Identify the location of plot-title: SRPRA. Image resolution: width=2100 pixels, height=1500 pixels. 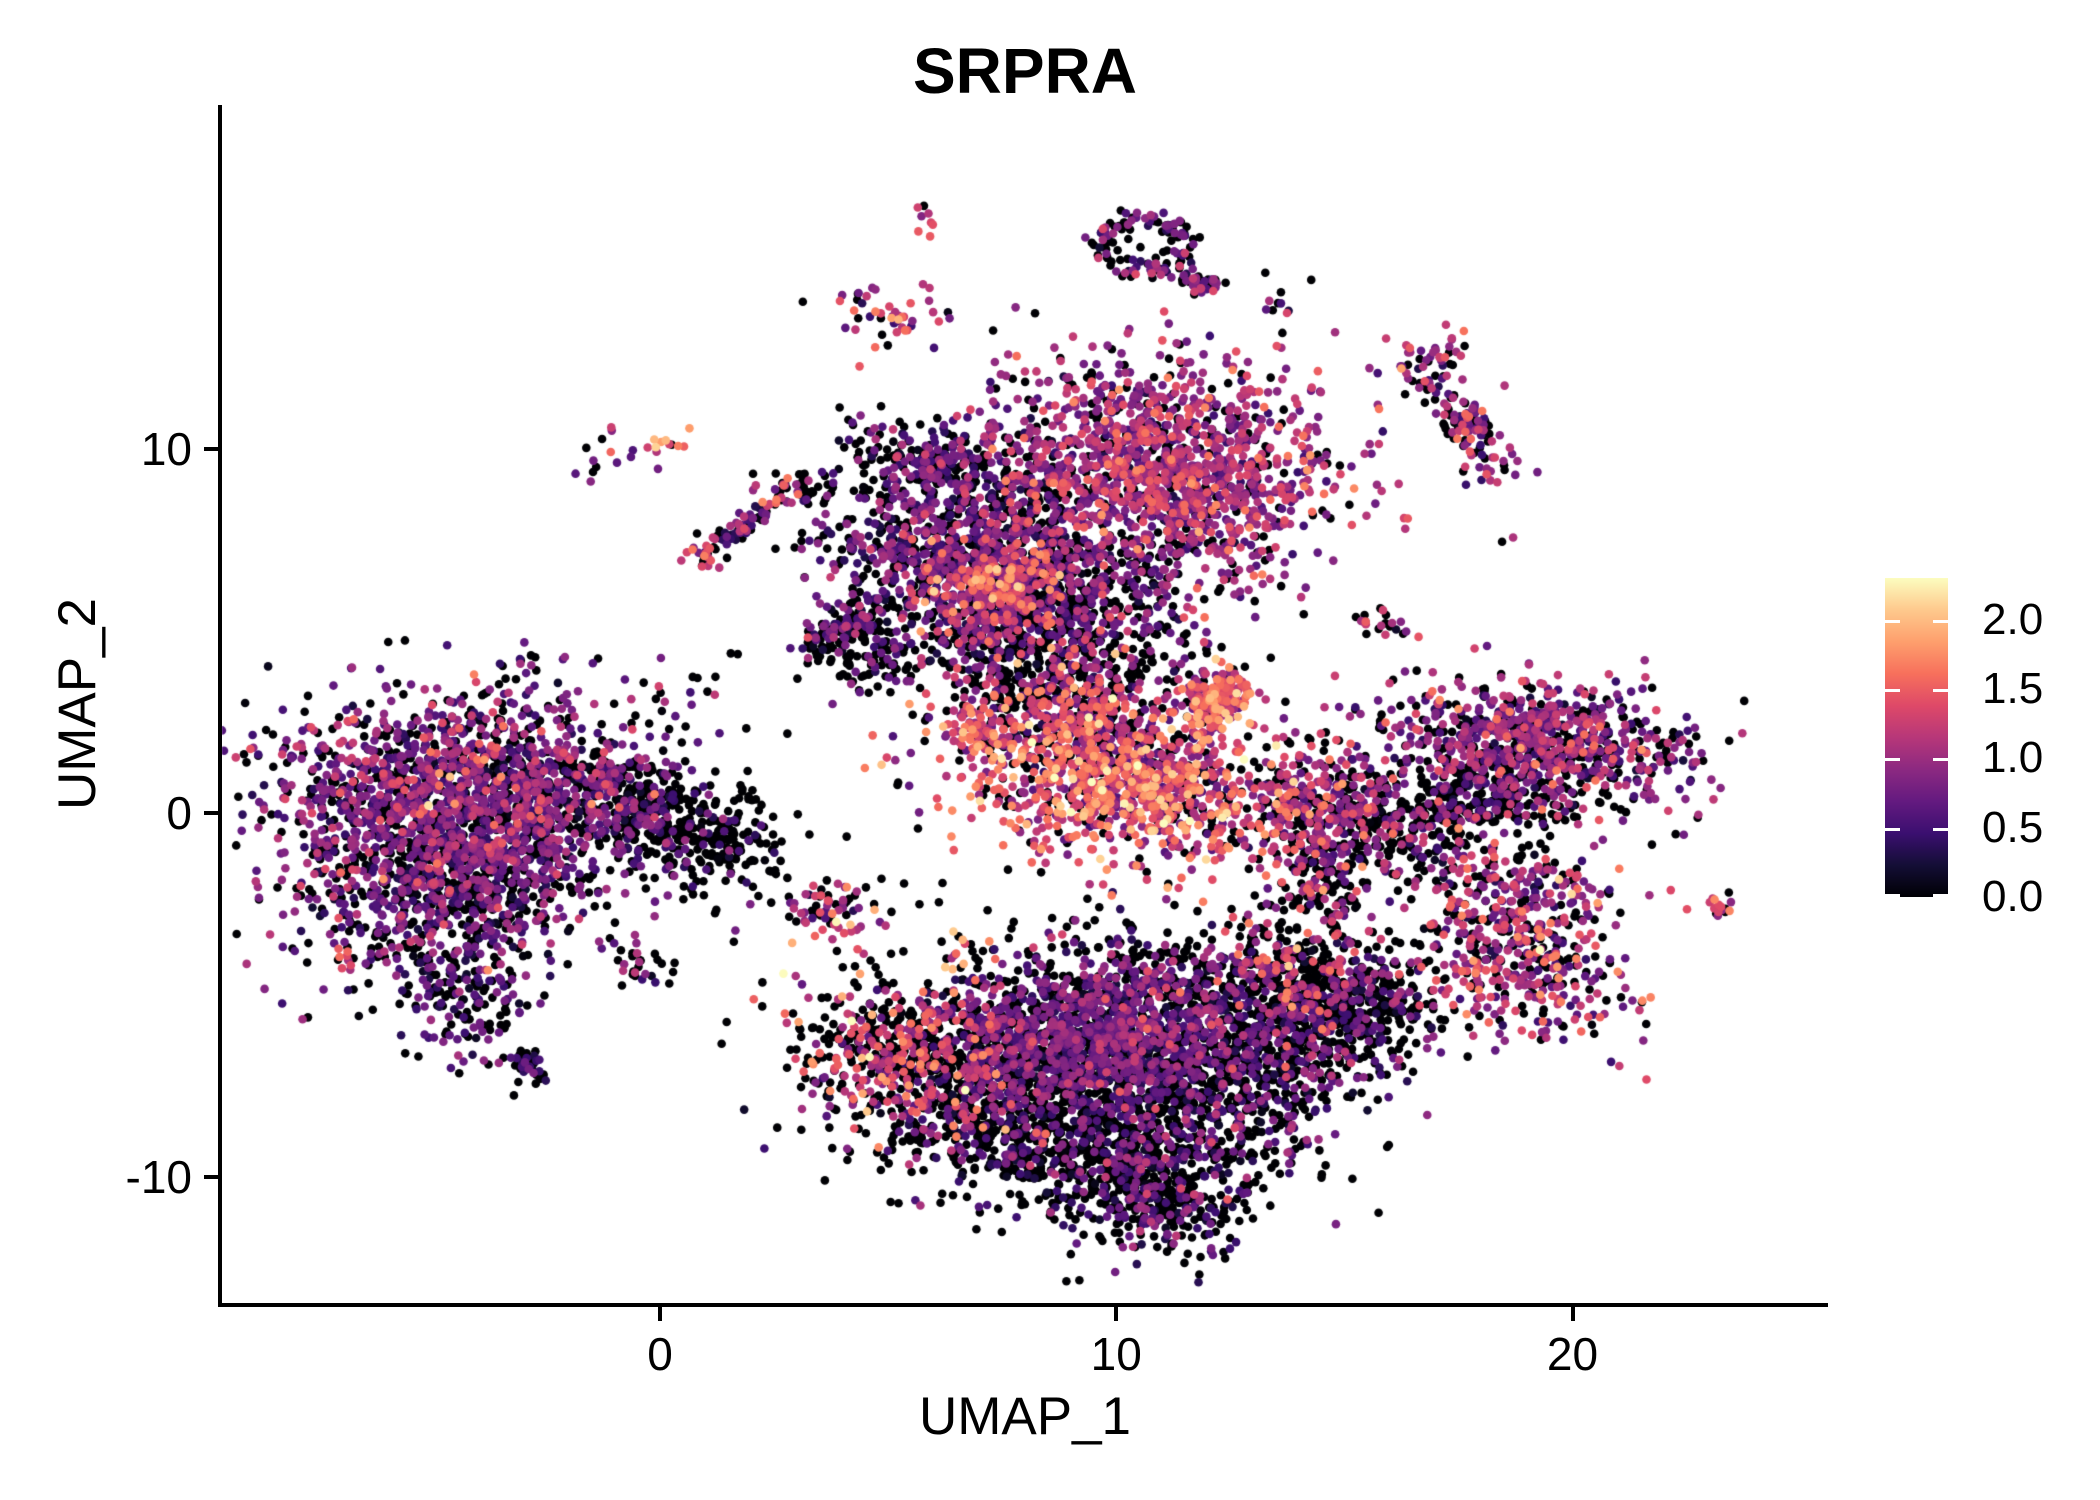
(1025, 71).